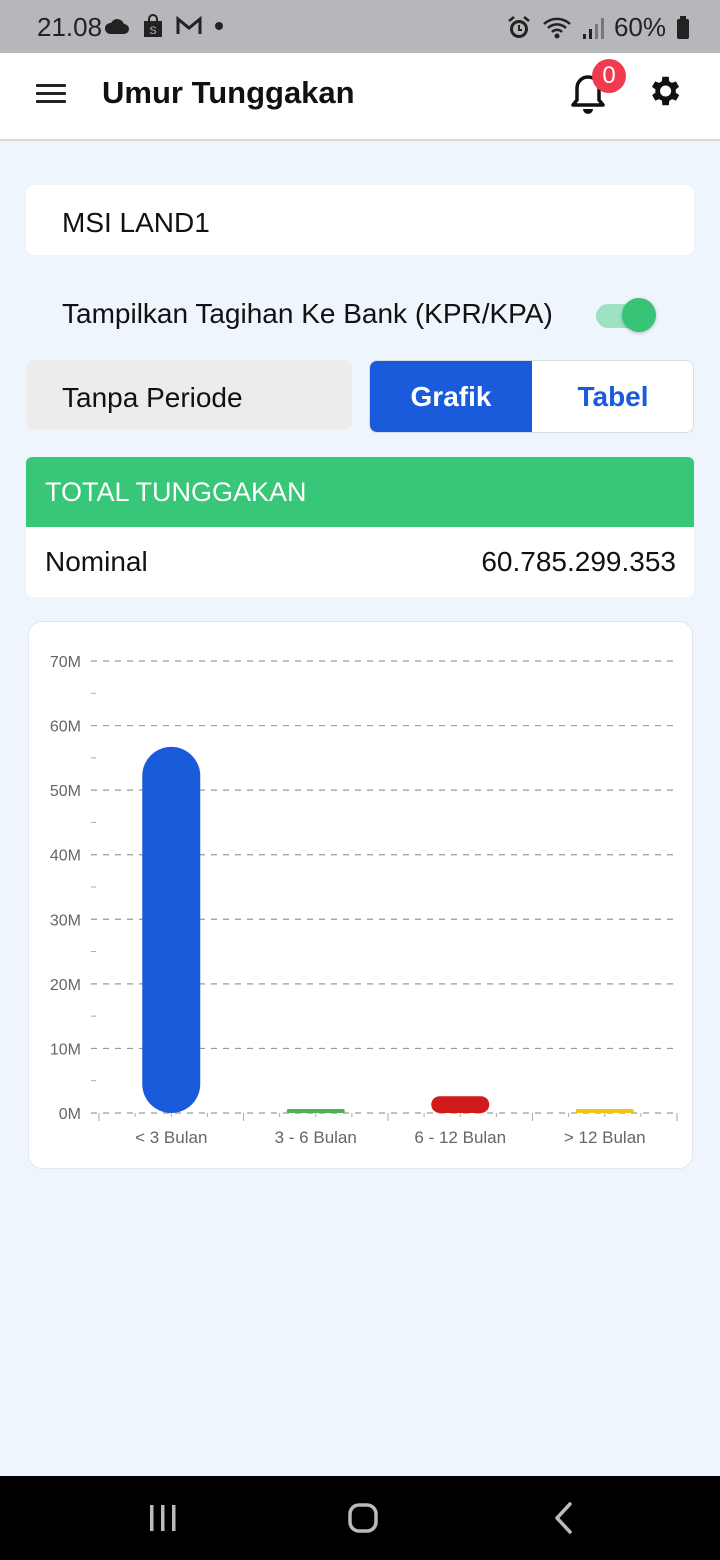 The image size is (720, 1560). What do you see at coordinates (612, 396) in the screenshot?
I see `tab-tabel: Tabel` at bounding box center [612, 396].